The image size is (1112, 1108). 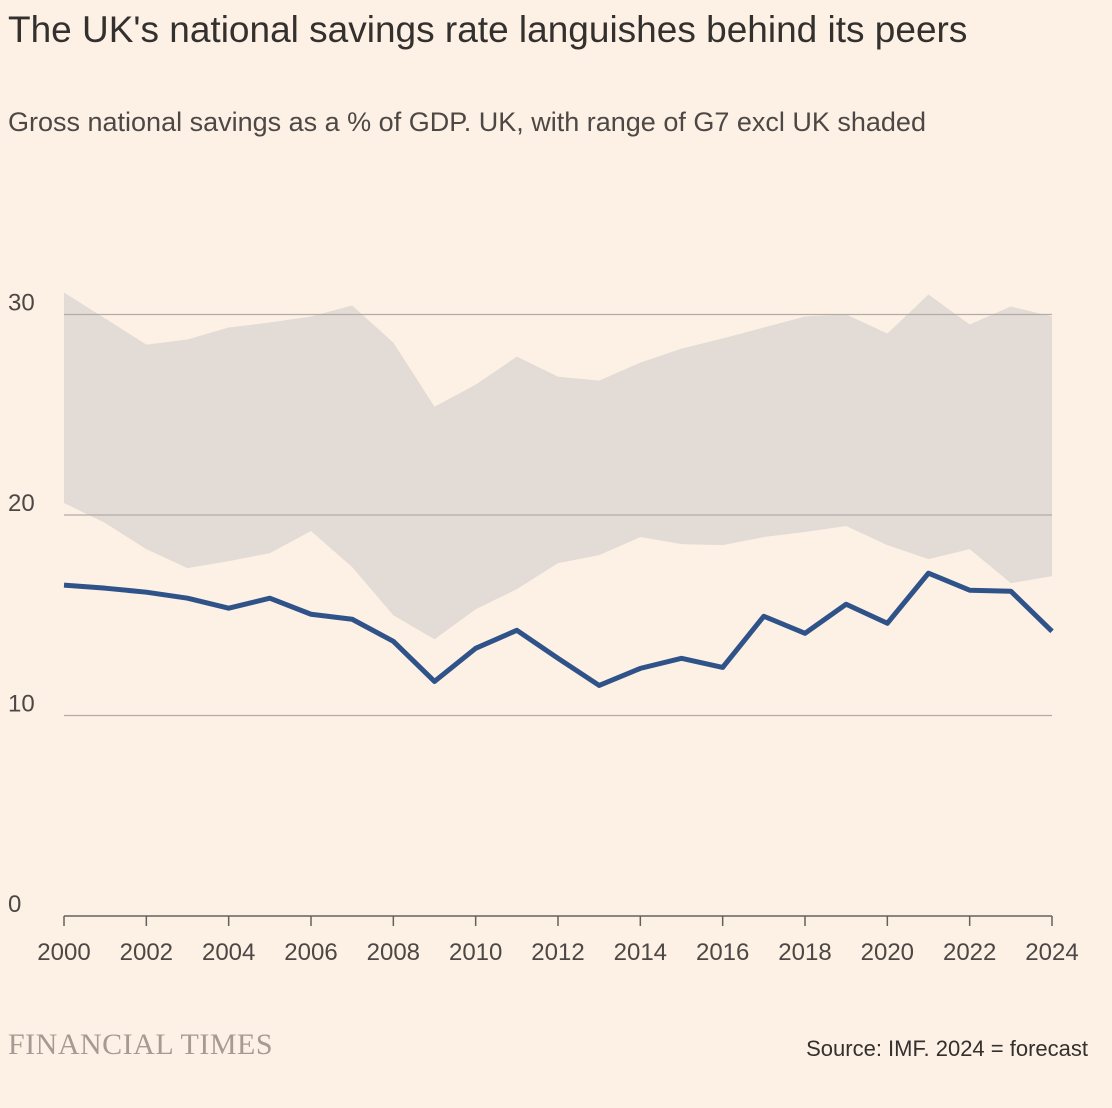 I want to click on x-tick-label-2016: 2016, so click(x=722, y=952).